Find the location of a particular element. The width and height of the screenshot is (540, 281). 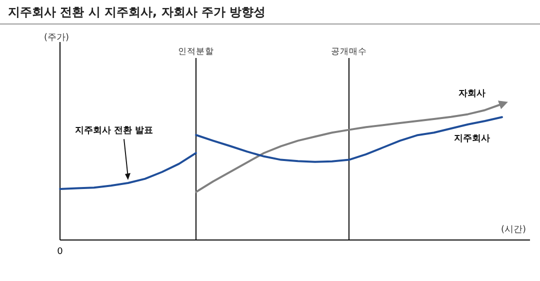

series-label: 자회사 is located at coordinates (472, 94).